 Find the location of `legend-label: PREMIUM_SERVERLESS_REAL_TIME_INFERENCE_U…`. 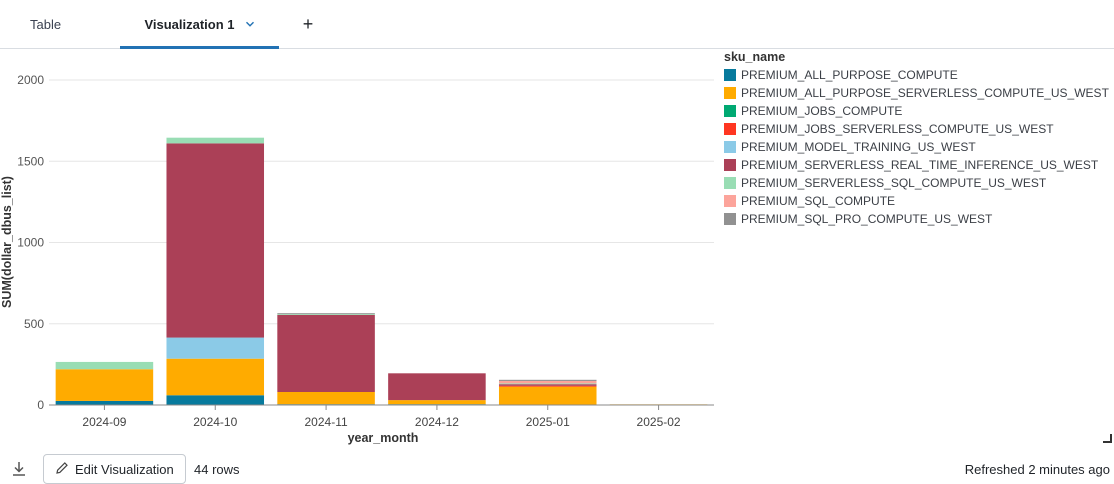

legend-label: PREMIUM_SERVERLESS_REAL_TIME_INFERENCE_U… is located at coordinates (920, 165).